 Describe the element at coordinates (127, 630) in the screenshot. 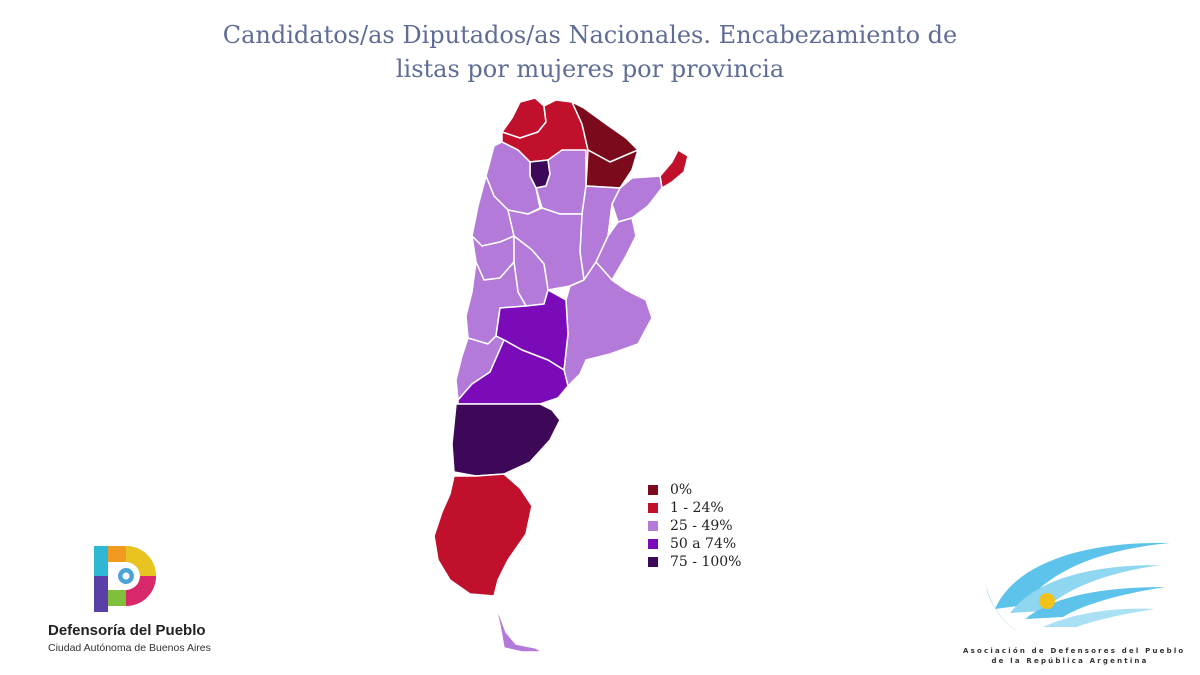

I see `defensoria-name: Defensoría del Pueblo` at that location.